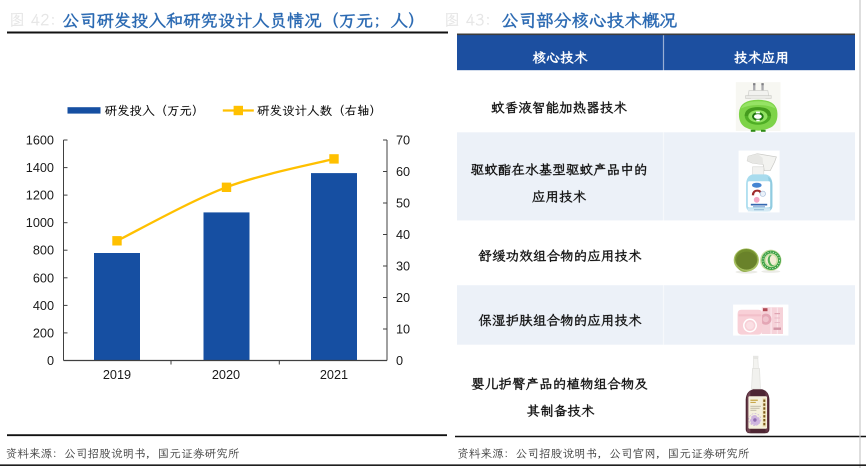  I want to click on svg-text: 50, so click(403, 204).